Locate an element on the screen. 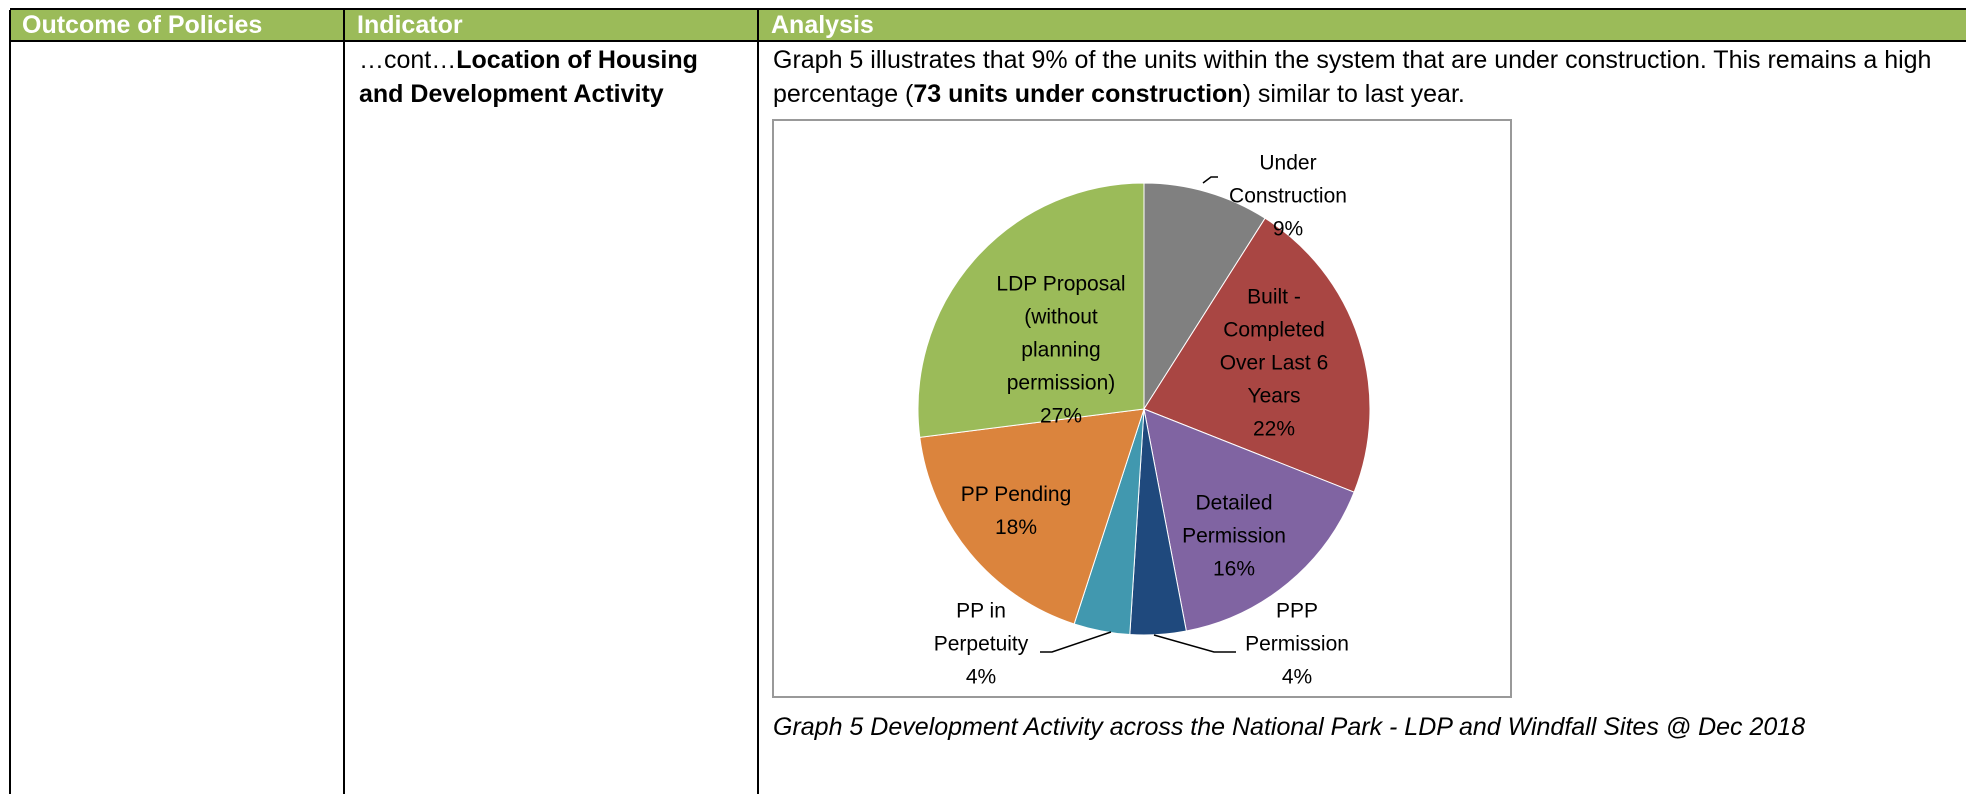  slice-label: PPP Permission 4% is located at coordinates (1297, 644).